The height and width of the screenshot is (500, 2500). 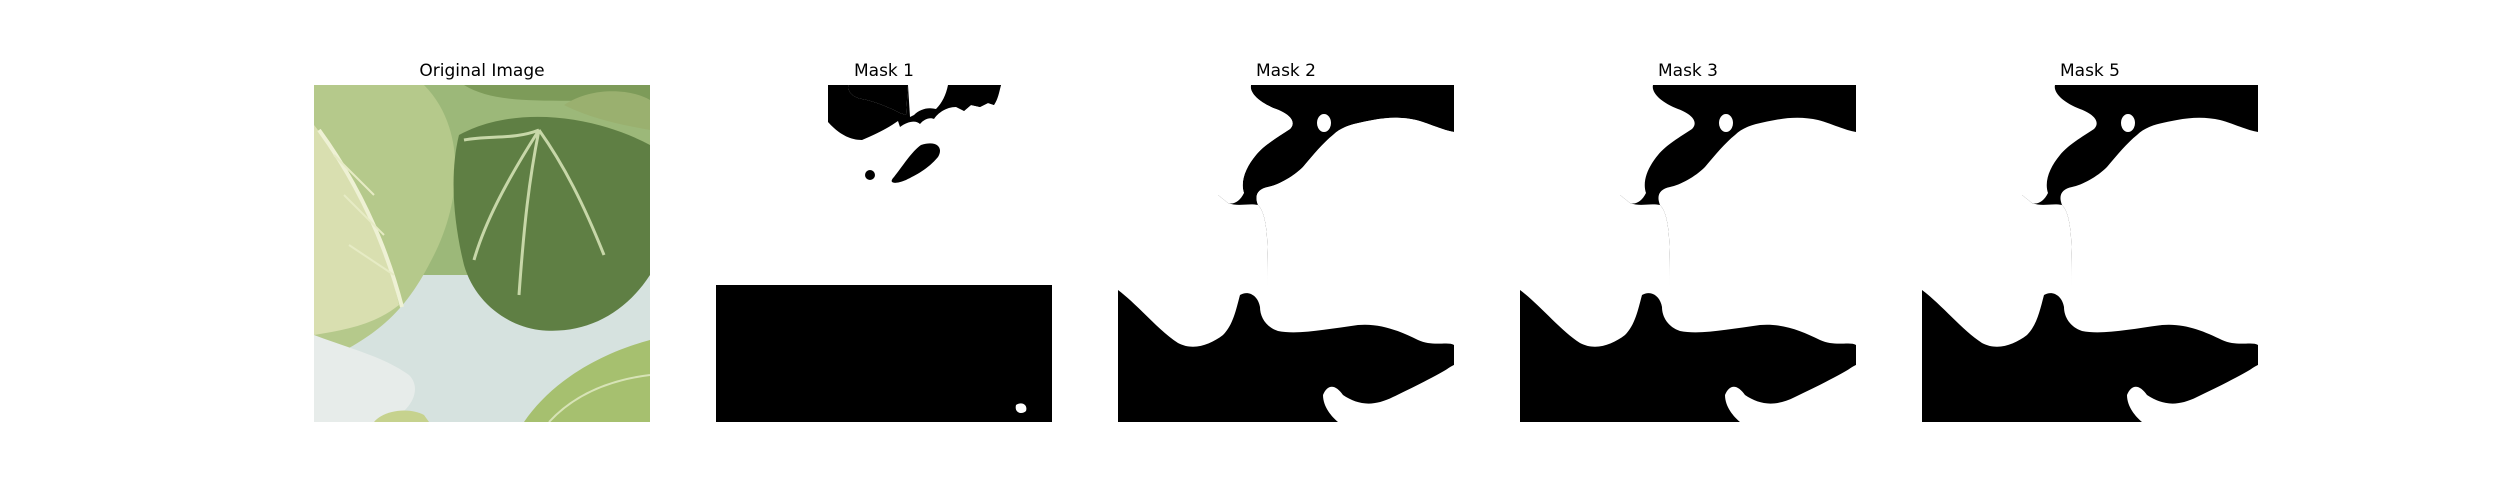 I want to click on mask-2-picture, so click(x=1286, y=253).